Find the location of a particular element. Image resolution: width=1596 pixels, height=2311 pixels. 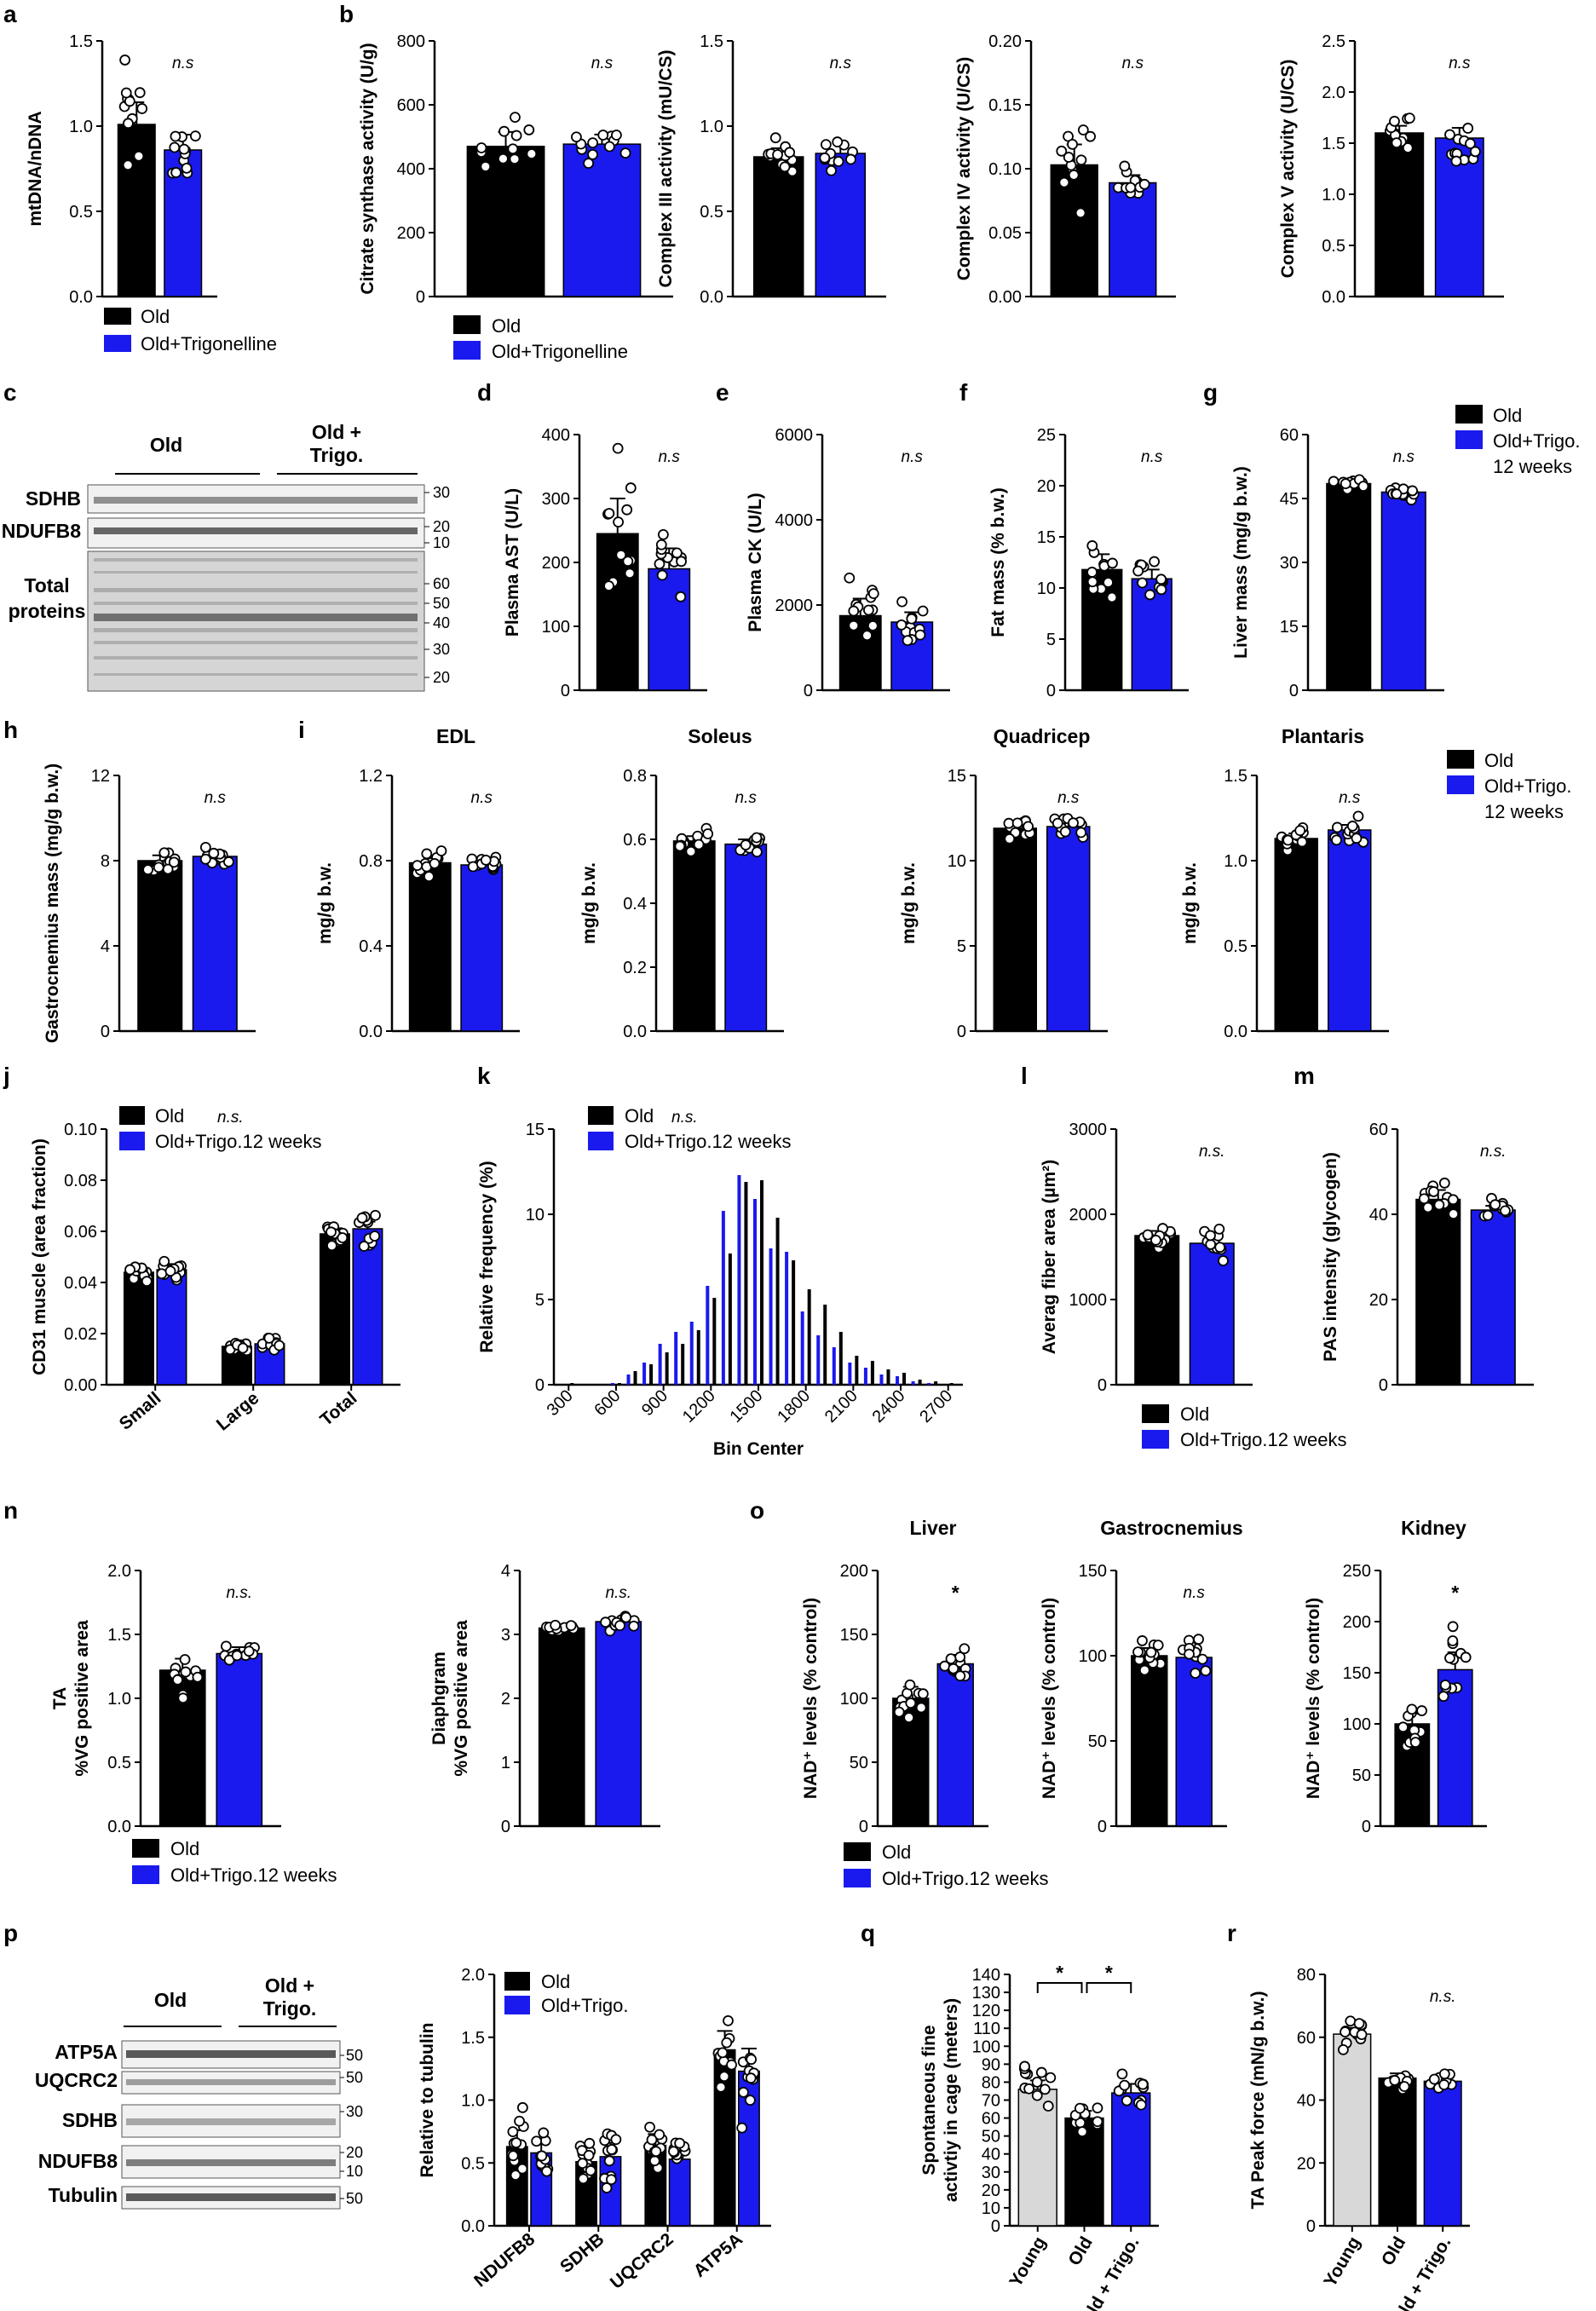

y-tick-label: 2 is located at coordinates (505, 1699).